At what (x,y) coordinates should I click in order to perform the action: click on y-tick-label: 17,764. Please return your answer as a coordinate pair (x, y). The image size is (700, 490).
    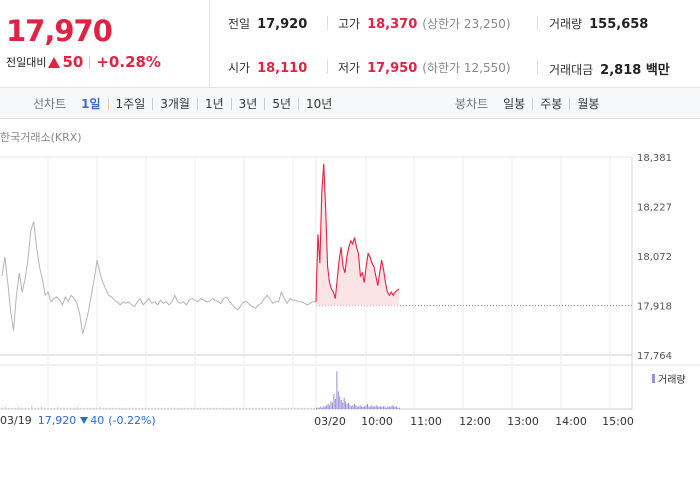
    Looking at the image, I should click on (654, 356).